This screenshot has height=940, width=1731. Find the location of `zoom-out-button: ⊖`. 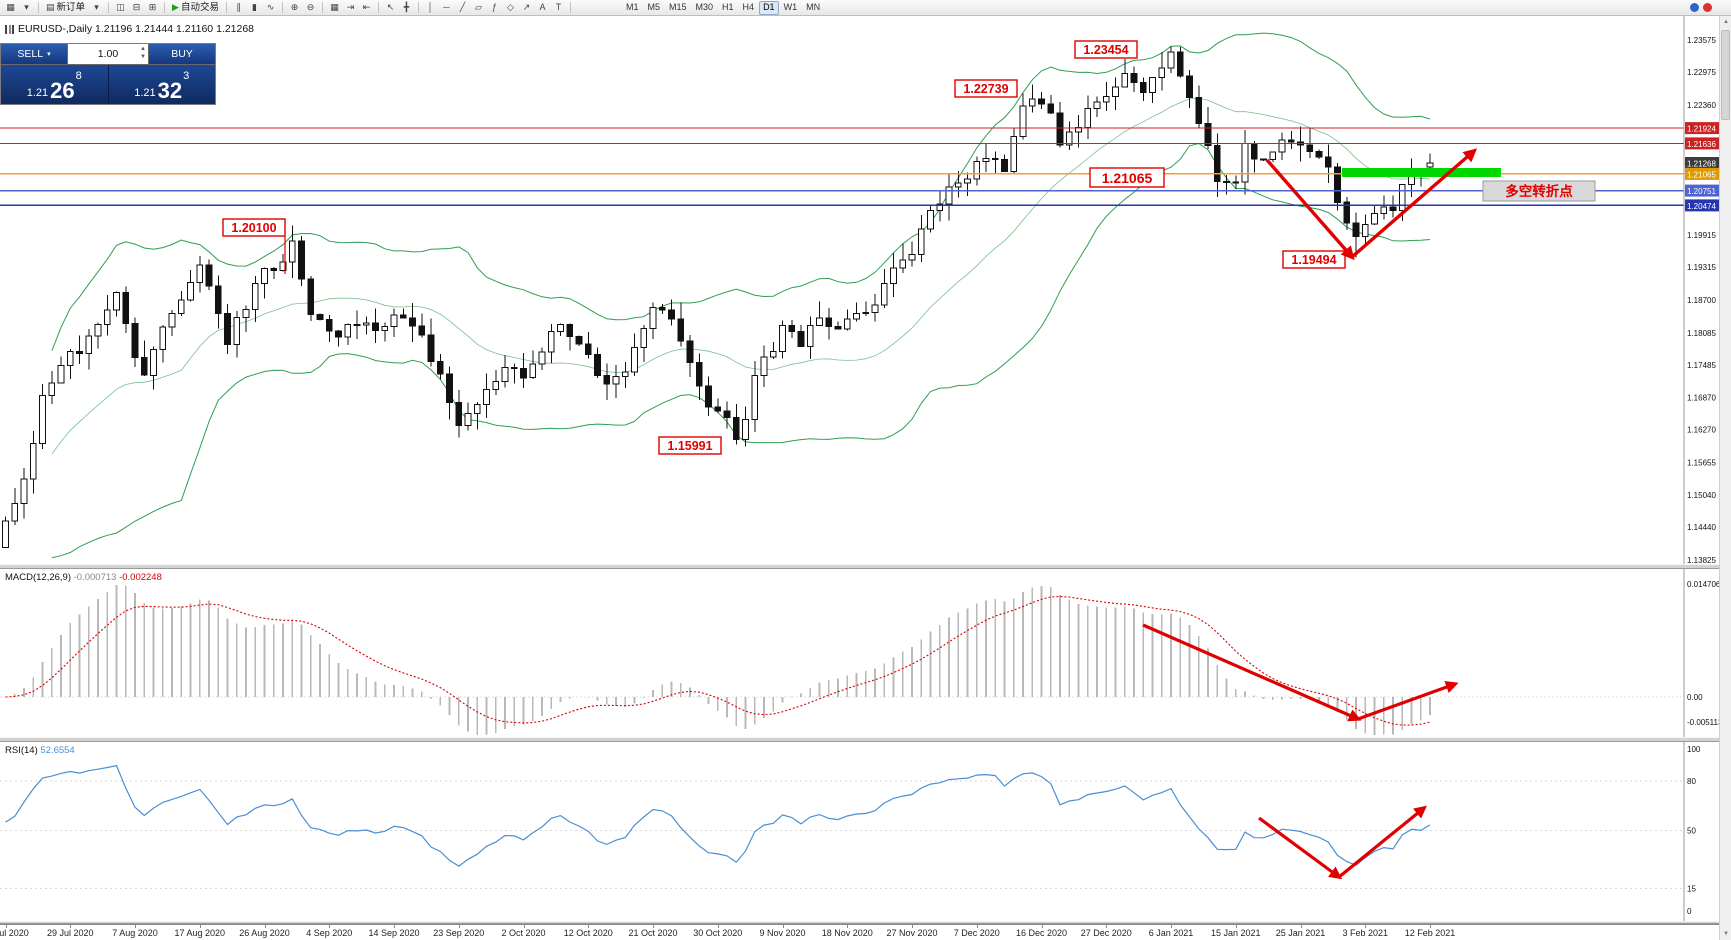

zoom-out-button: ⊖ is located at coordinates (310, 8).